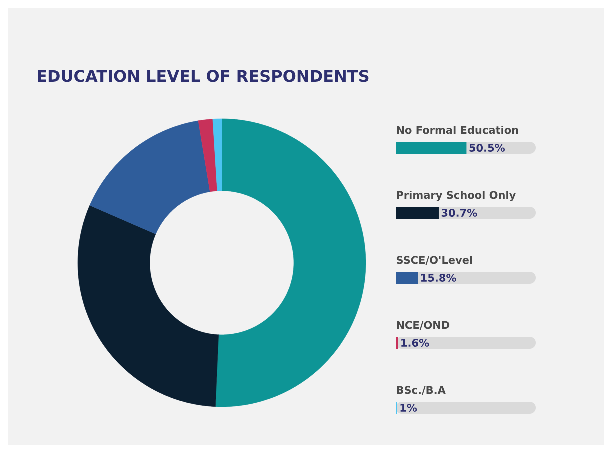  What do you see at coordinates (416, 343) in the screenshot?
I see `data-label: 1.6%` at bounding box center [416, 343].